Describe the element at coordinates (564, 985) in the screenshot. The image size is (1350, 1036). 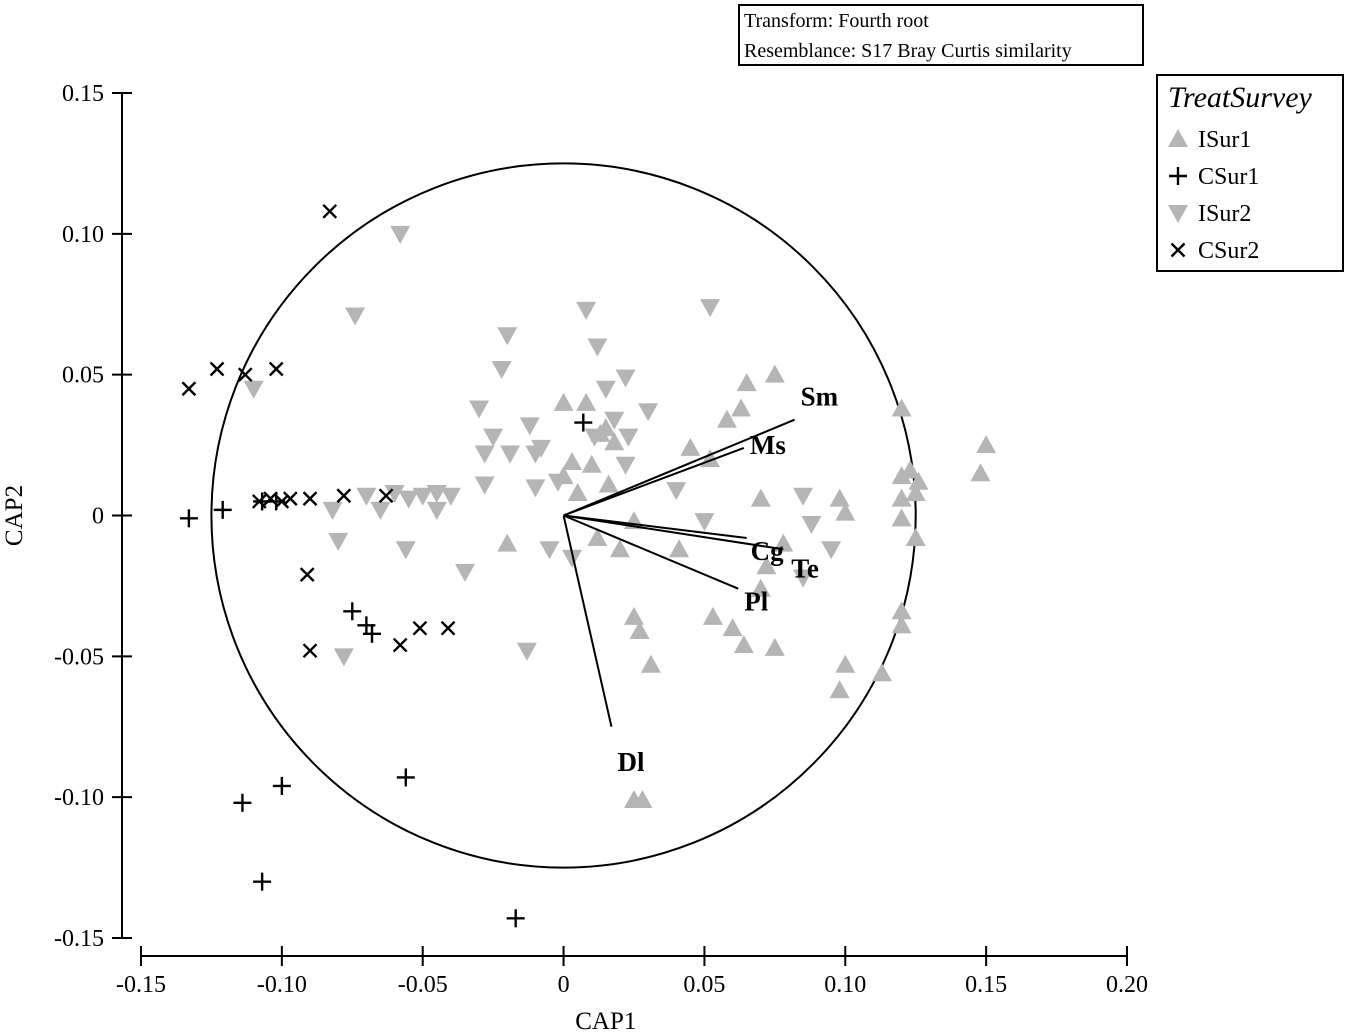
I see `x-tick-label: 0` at that location.